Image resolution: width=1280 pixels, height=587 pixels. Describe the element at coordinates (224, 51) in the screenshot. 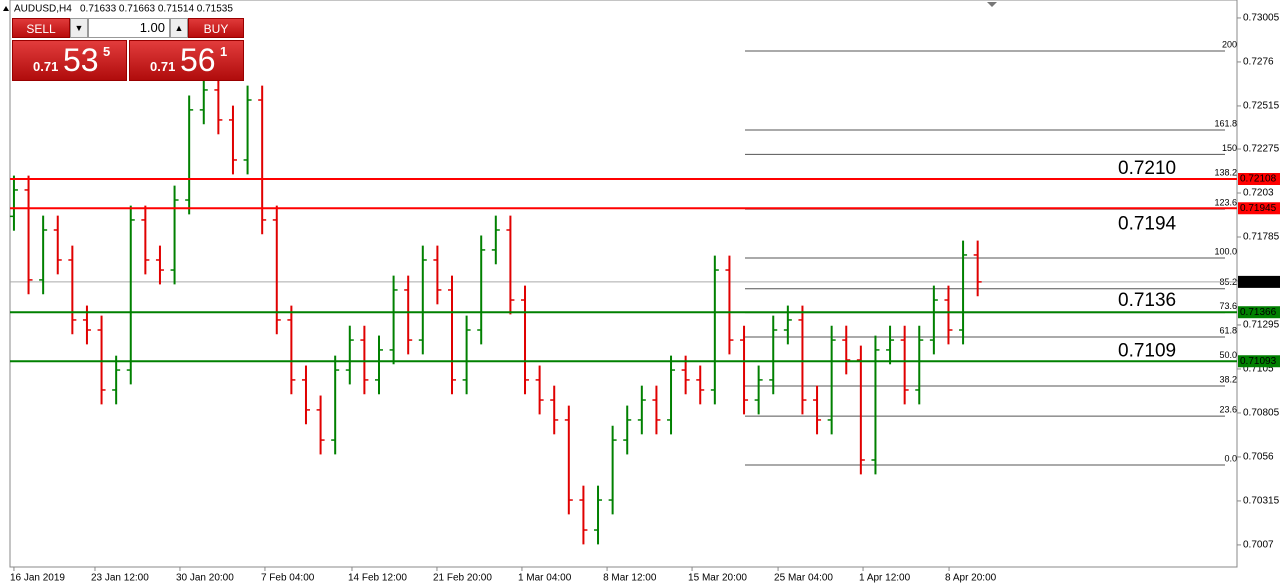

I see `ask-point: 1` at that location.